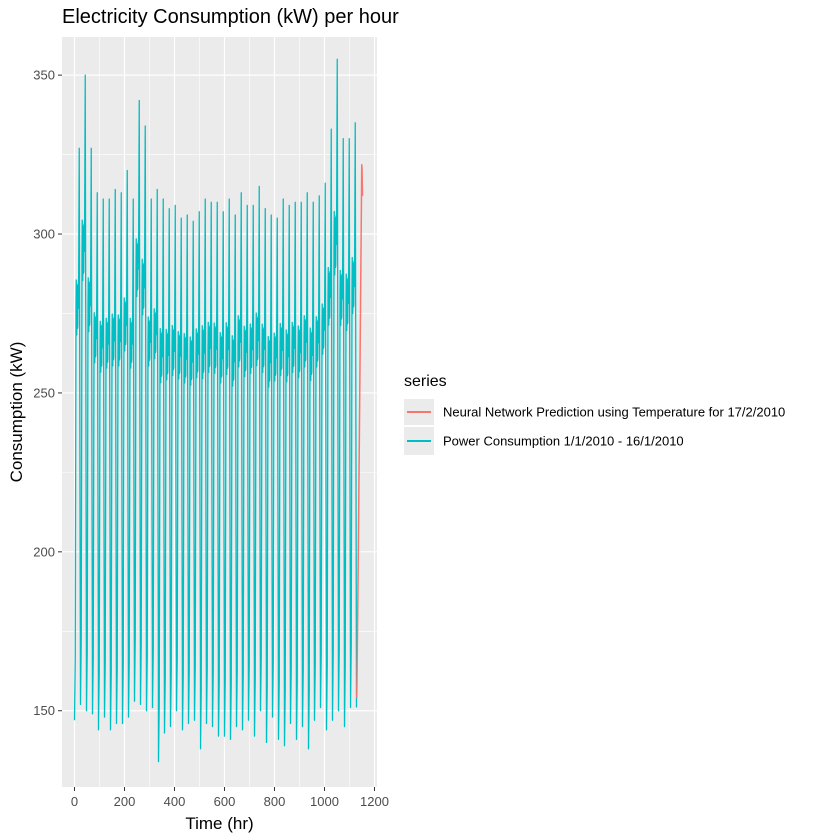 This screenshot has width=840, height=840. Describe the element at coordinates (125, 801) in the screenshot. I see `x-tick-label: 200` at that location.